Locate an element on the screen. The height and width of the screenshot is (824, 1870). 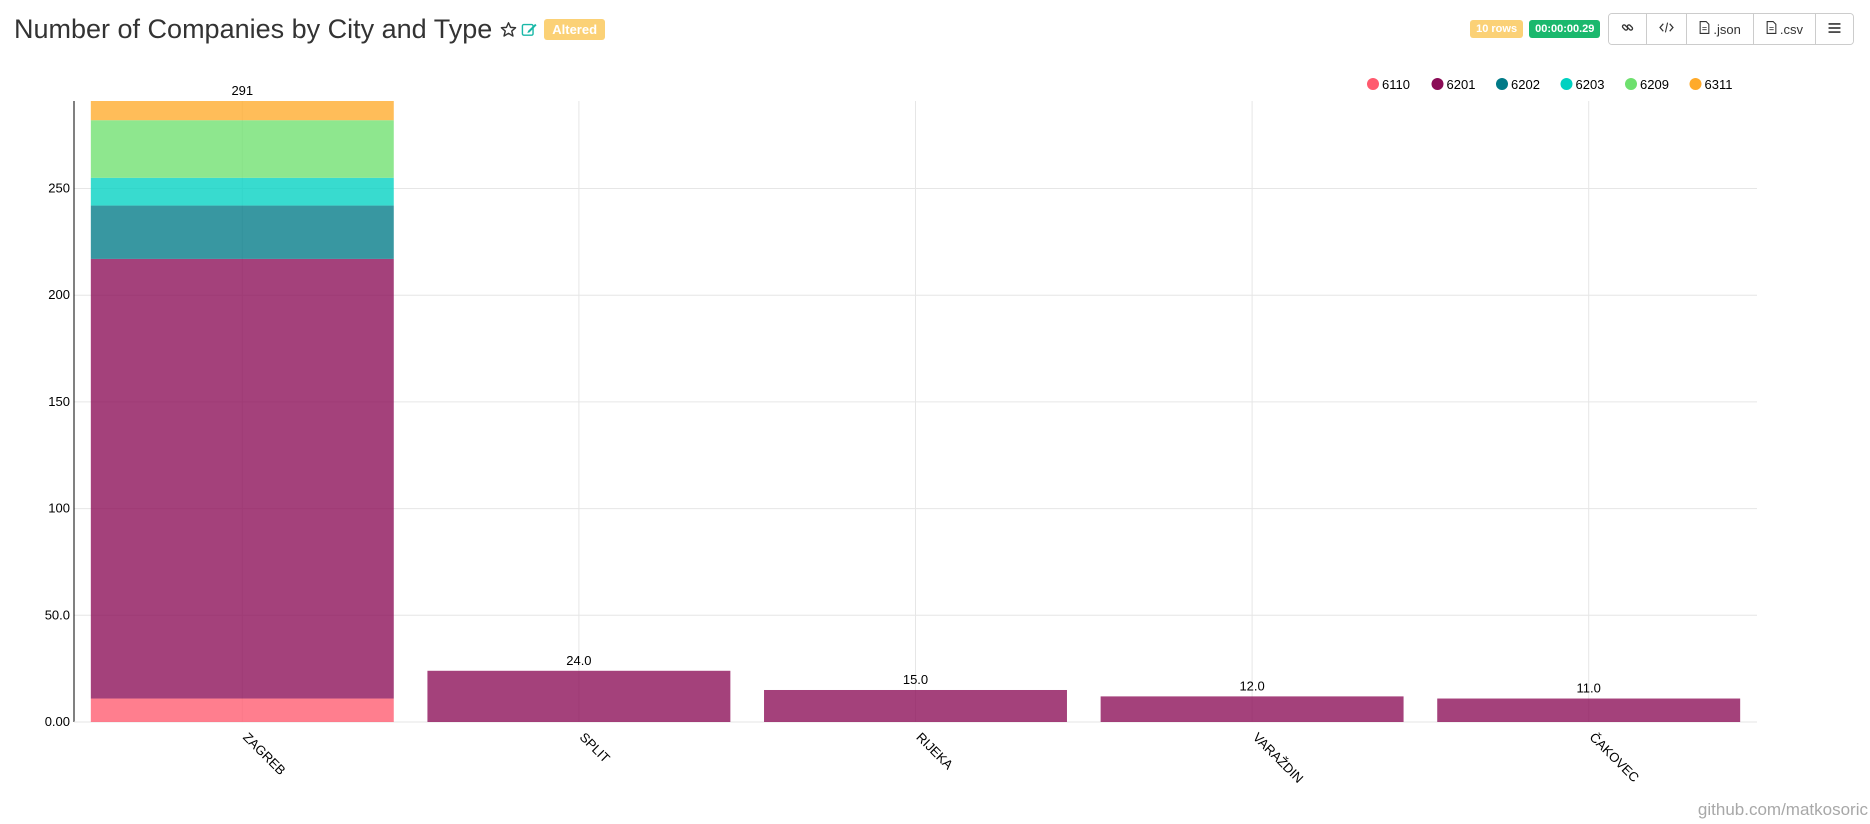
x-tick-label: VARAŽDIN is located at coordinates (1278, 758).